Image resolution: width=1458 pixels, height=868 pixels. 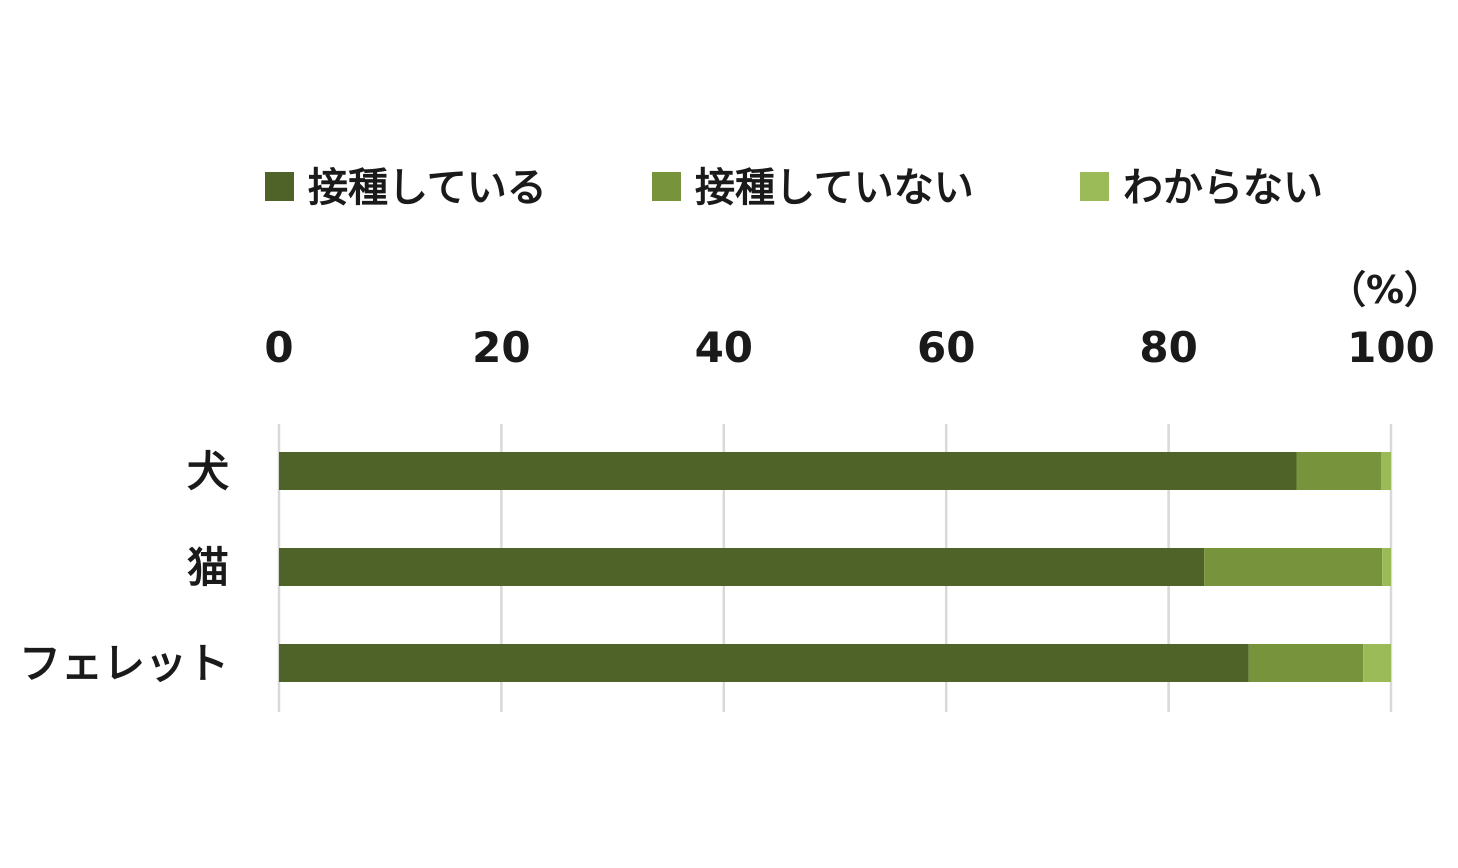 I want to click on category-label-2: 猫, so click(x=208, y=567).